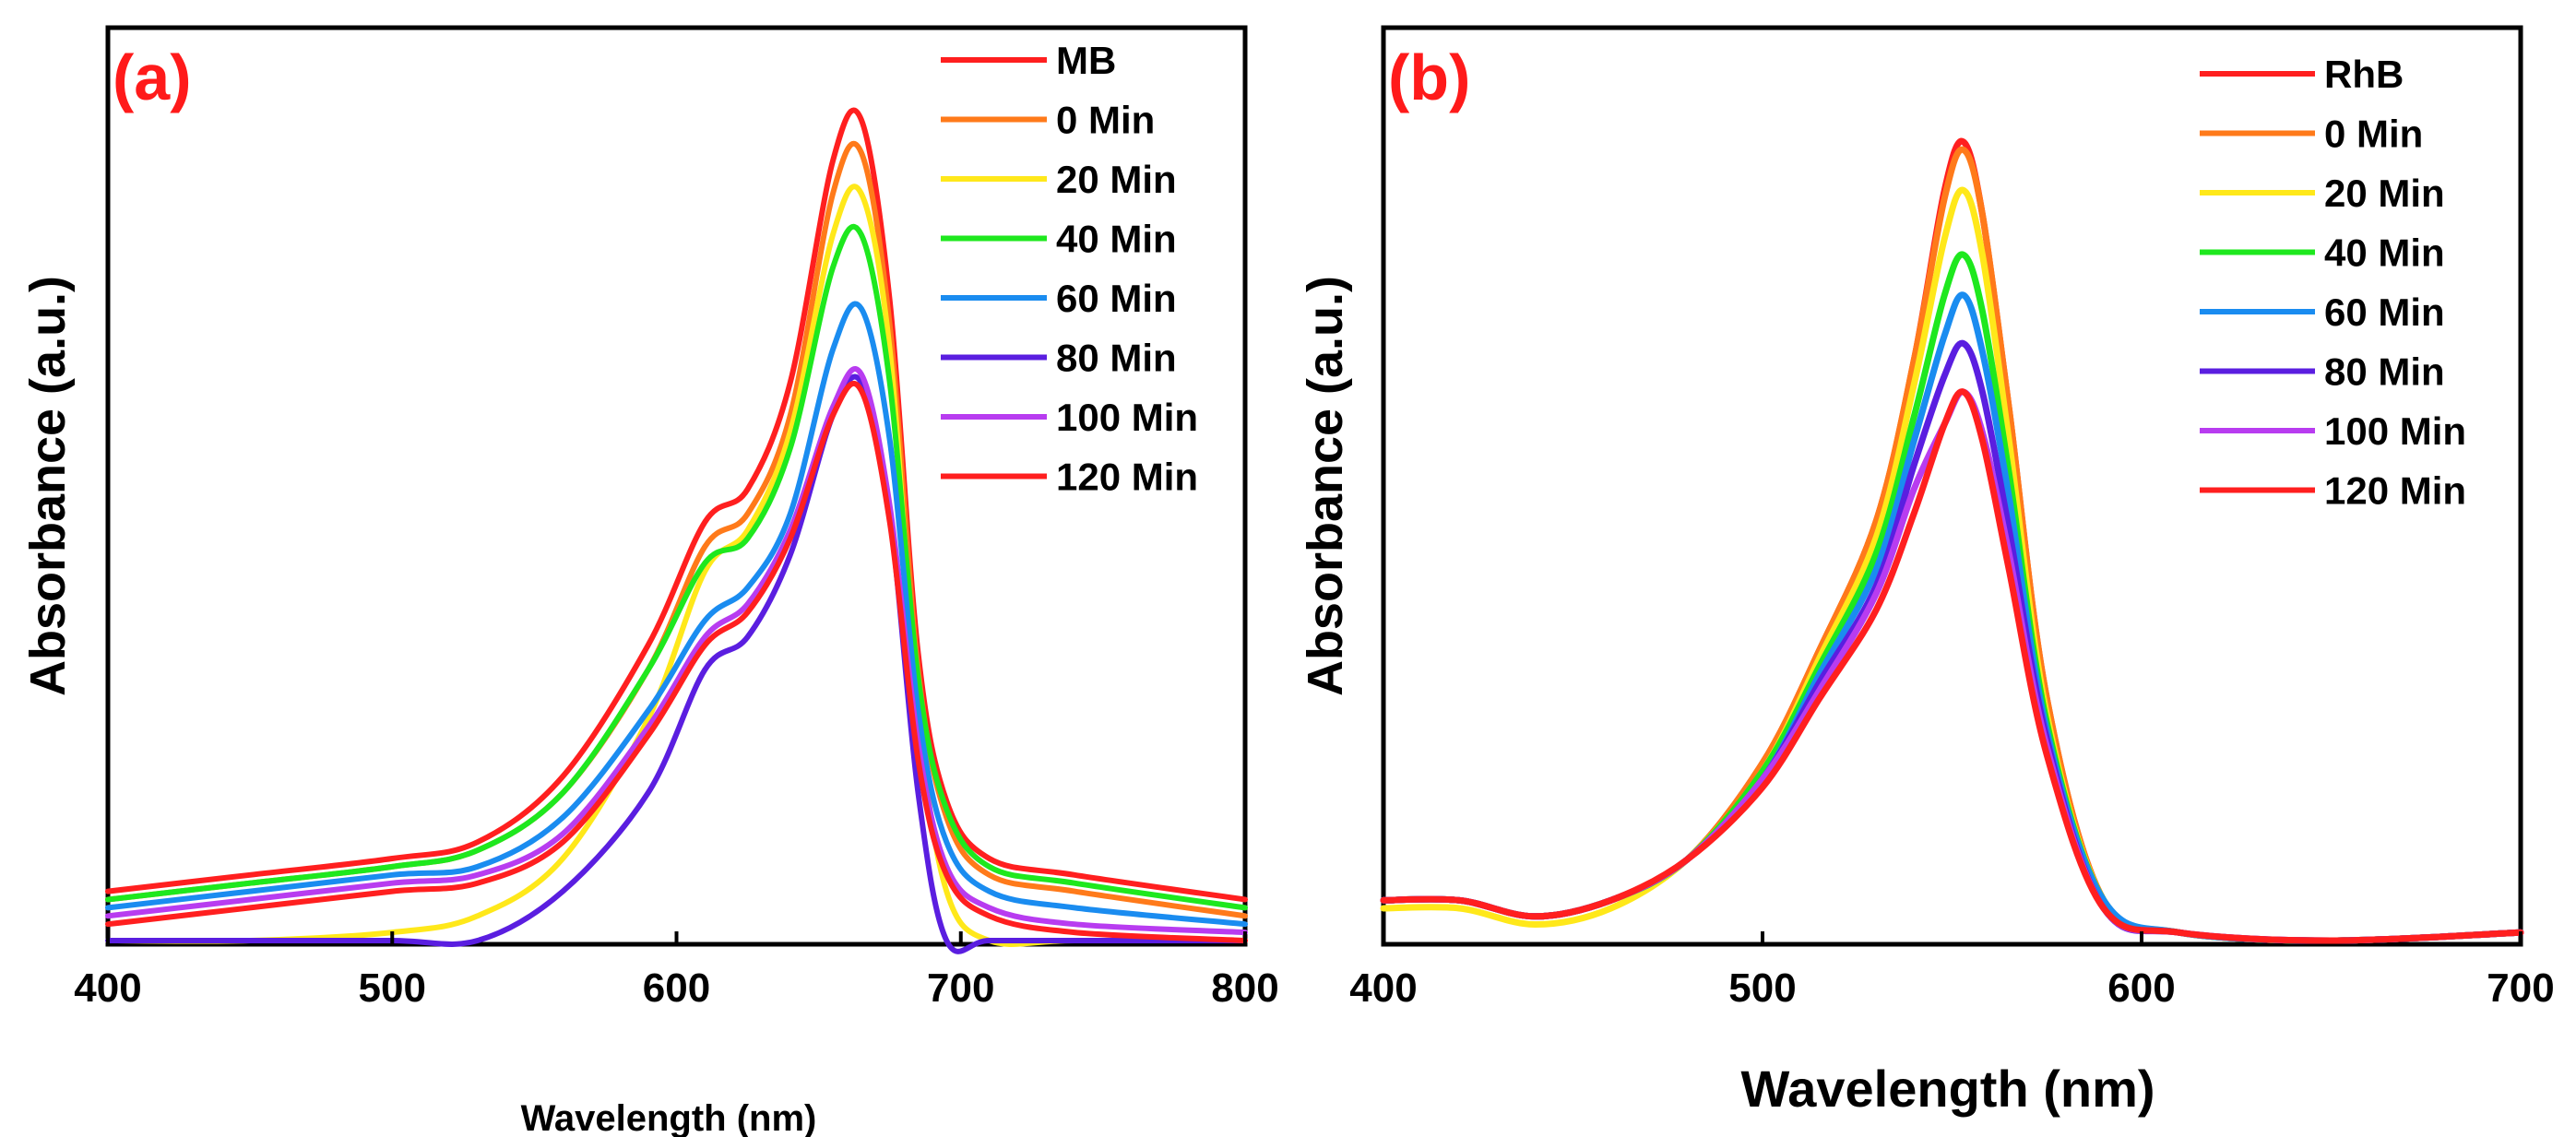  I want to click on legend-label-b-7: 120 Min, so click(2395, 491).